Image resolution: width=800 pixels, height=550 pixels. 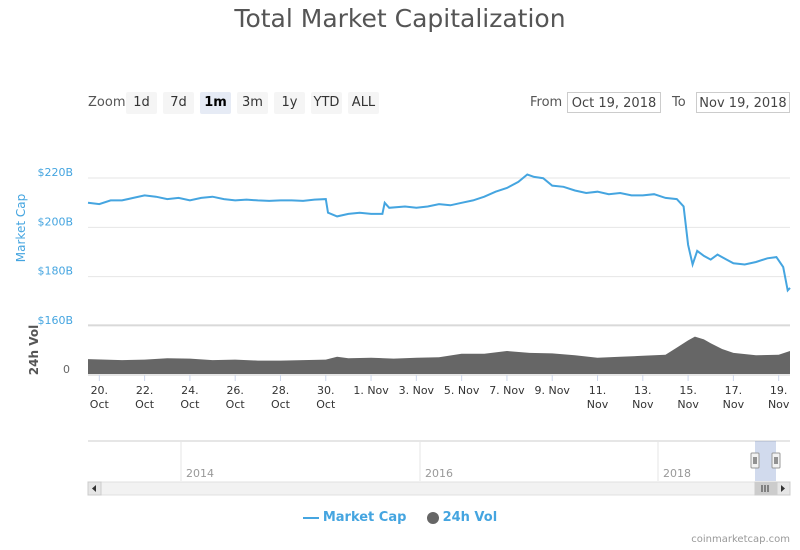 What do you see at coordinates (200, 473) in the screenshot?
I see `navigator-year-2014: 2014` at bounding box center [200, 473].